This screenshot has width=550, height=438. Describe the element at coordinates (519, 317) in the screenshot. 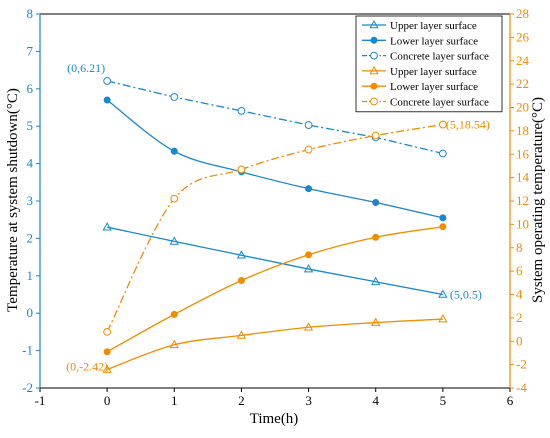

I see `right-tick-label: 2` at that location.